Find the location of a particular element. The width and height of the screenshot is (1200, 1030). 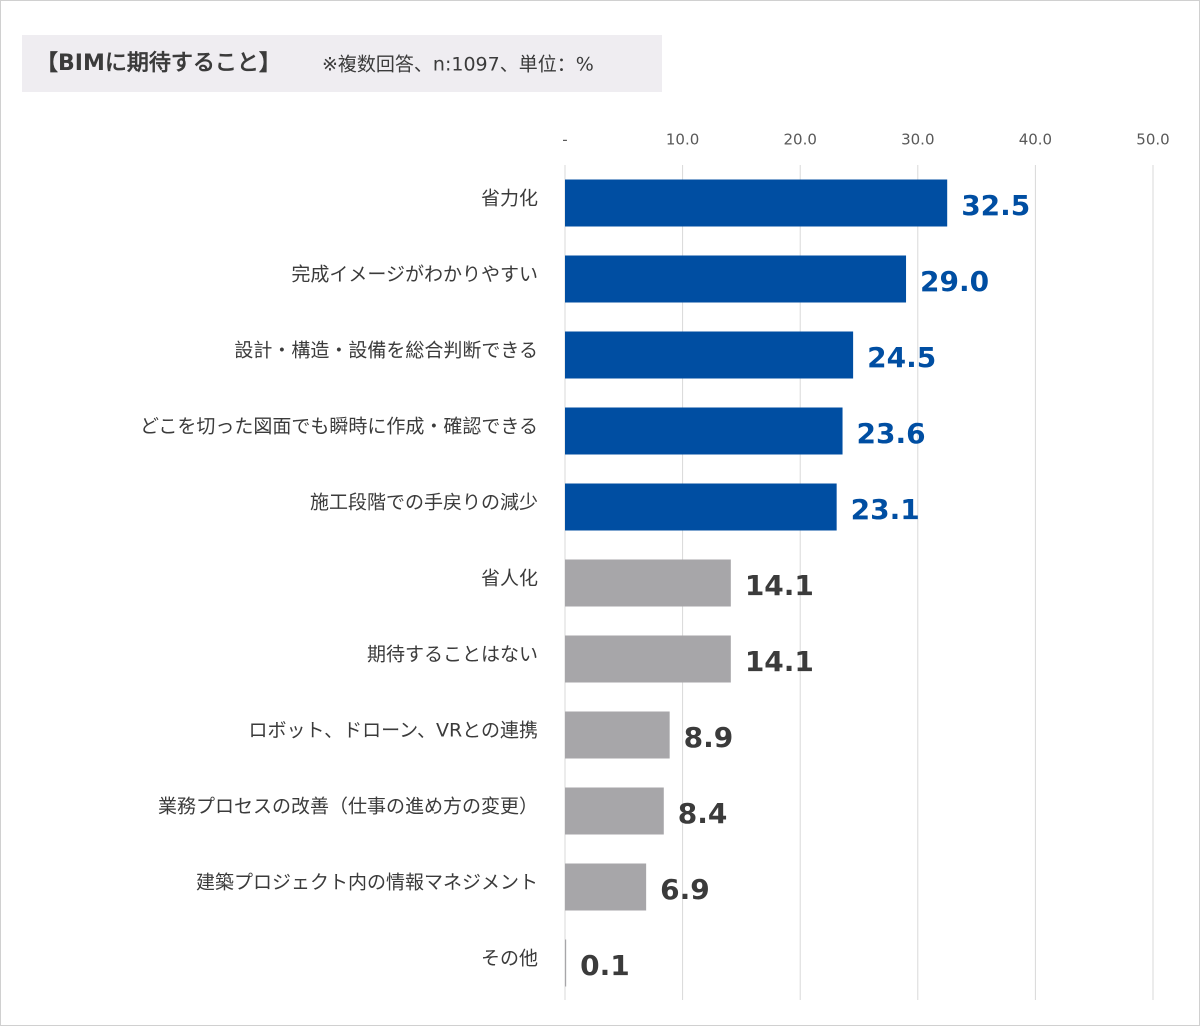

y-tick-label: 建築プロジェクト内の情報マネジメント is located at coordinates (367, 883).